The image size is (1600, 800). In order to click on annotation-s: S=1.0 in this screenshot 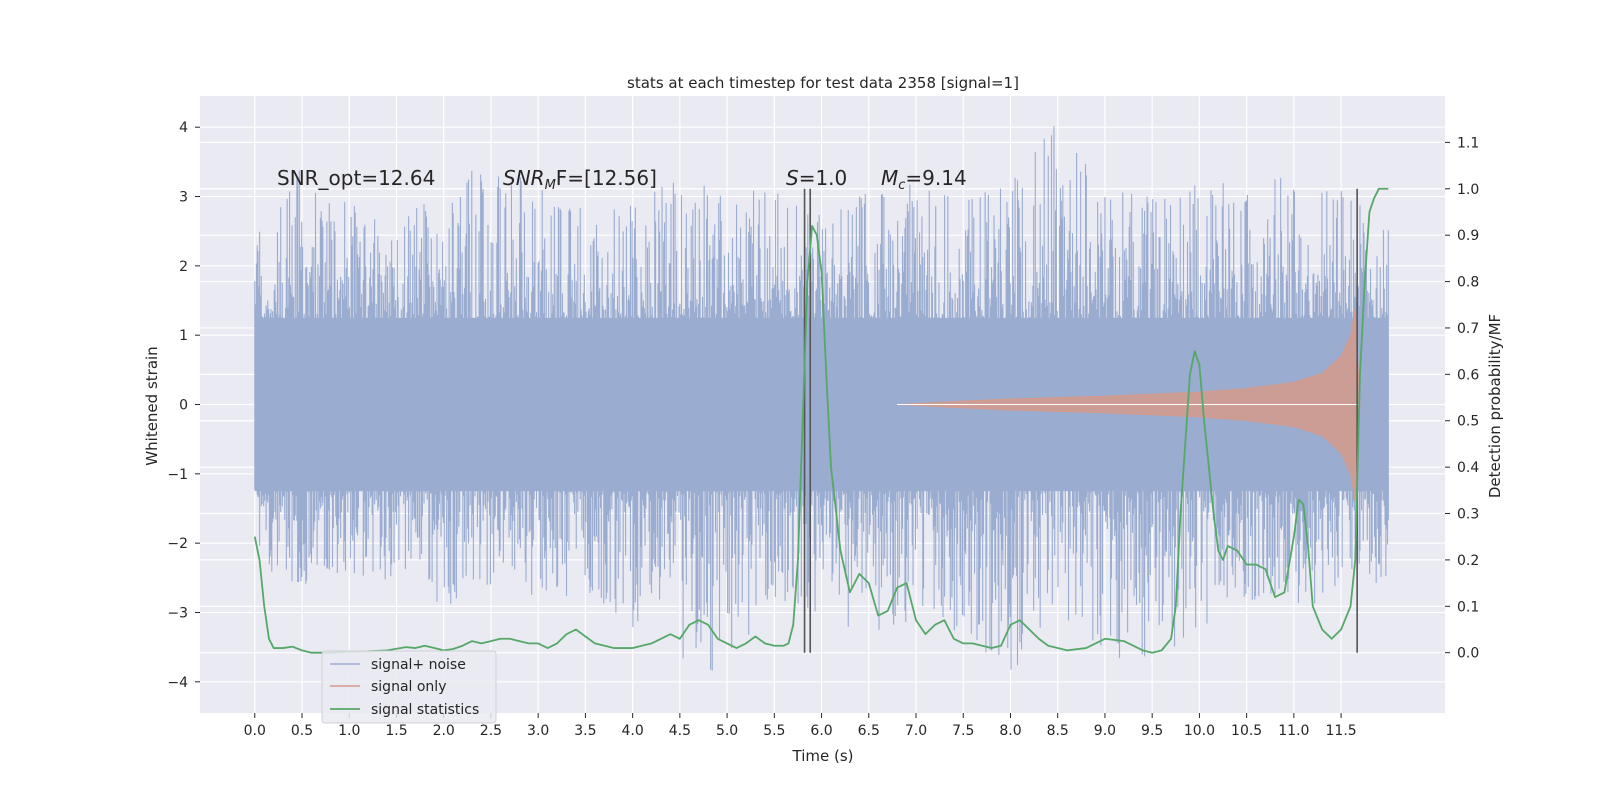, I will do `click(816, 178)`.